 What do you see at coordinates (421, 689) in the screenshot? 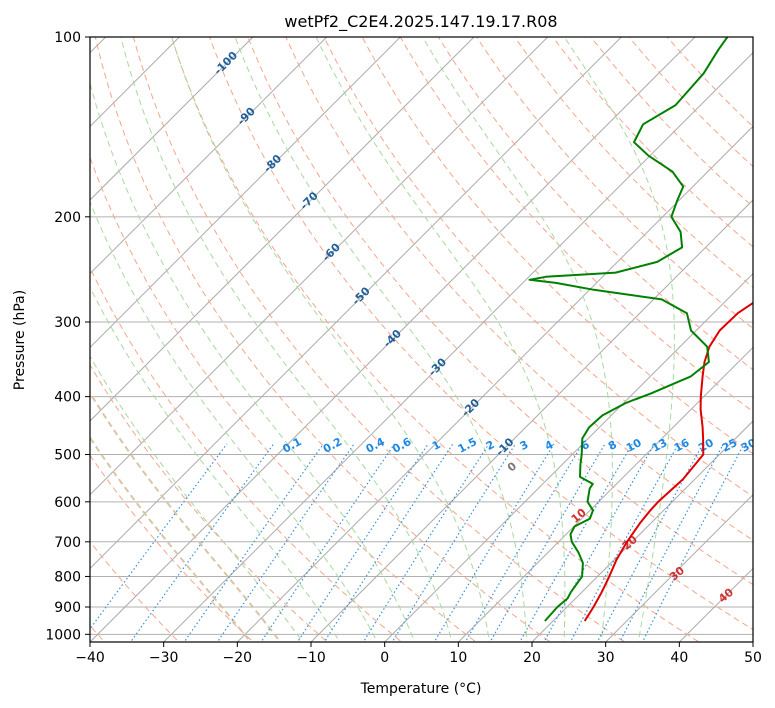
I see `x-axis-title: Temperature (°C)` at bounding box center [421, 689].